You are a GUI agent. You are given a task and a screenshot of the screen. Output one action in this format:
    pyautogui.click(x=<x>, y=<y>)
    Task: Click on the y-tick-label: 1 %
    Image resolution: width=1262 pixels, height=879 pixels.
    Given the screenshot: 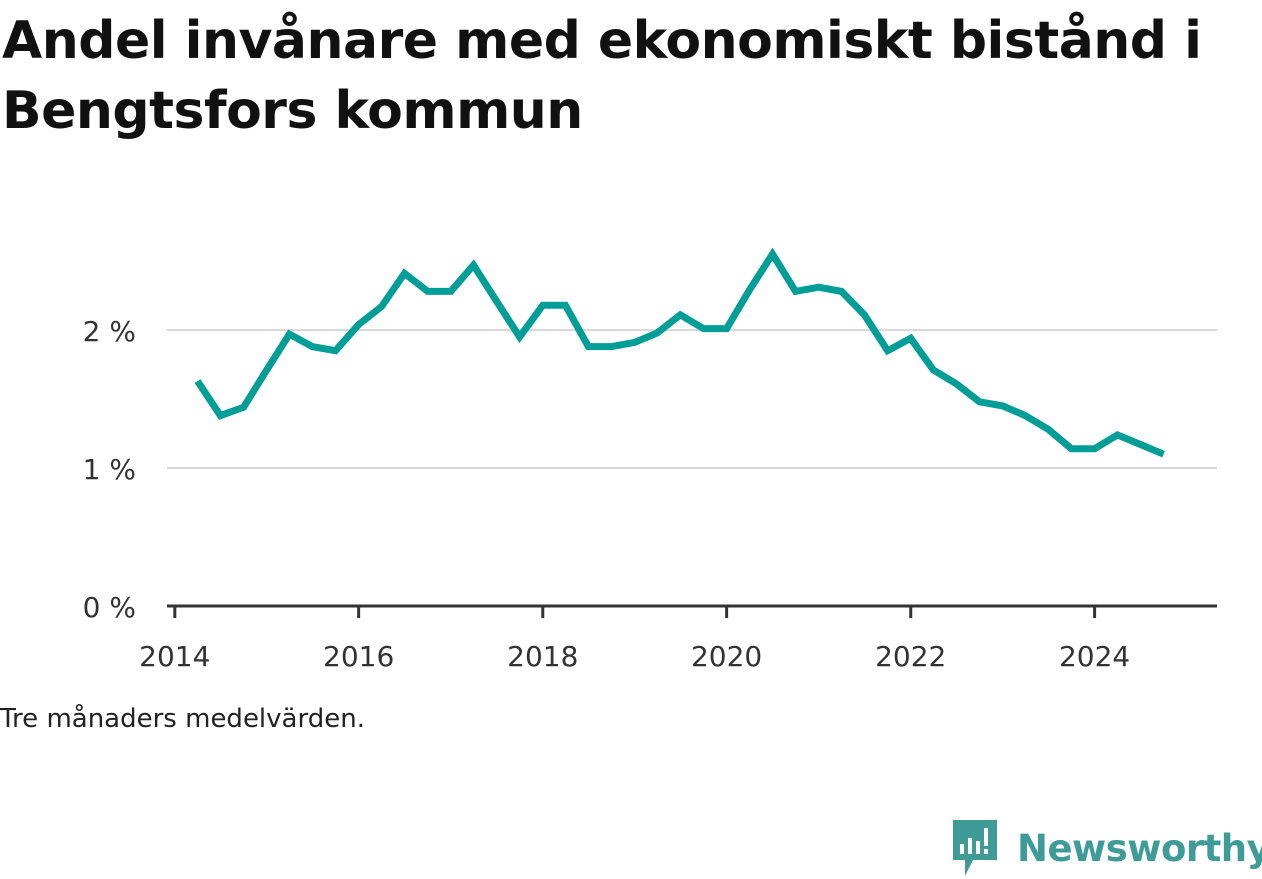 What is the action you would take?
    pyautogui.click(x=109, y=469)
    